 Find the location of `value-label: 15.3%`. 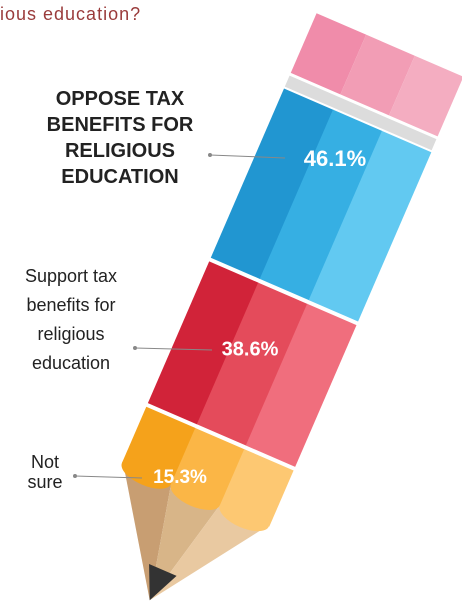

value-label: 15.3% is located at coordinates (180, 477).